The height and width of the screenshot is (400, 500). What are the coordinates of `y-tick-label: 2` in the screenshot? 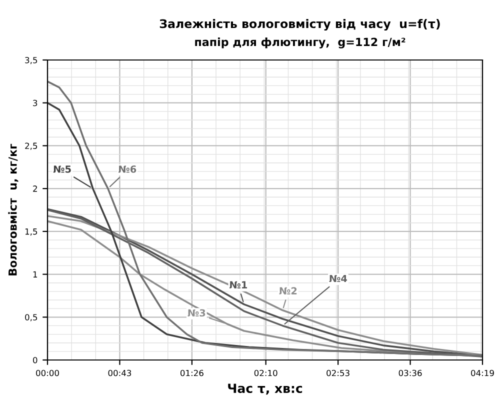 It's located at (35, 189).